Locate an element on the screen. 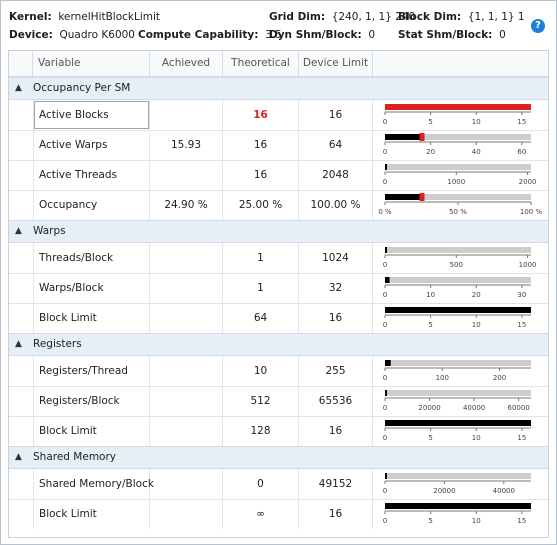 The image size is (557, 545). occupancy-gauge: 0 % 50 % 100 % is located at coordinates (460, 204).